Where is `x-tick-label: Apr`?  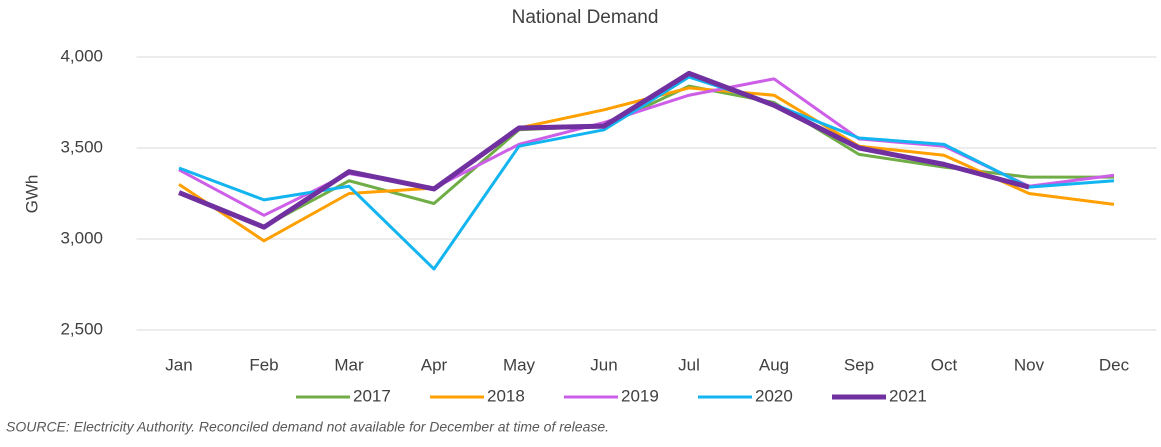
x-tick-label: Apr is located at coordinates (434, 364).